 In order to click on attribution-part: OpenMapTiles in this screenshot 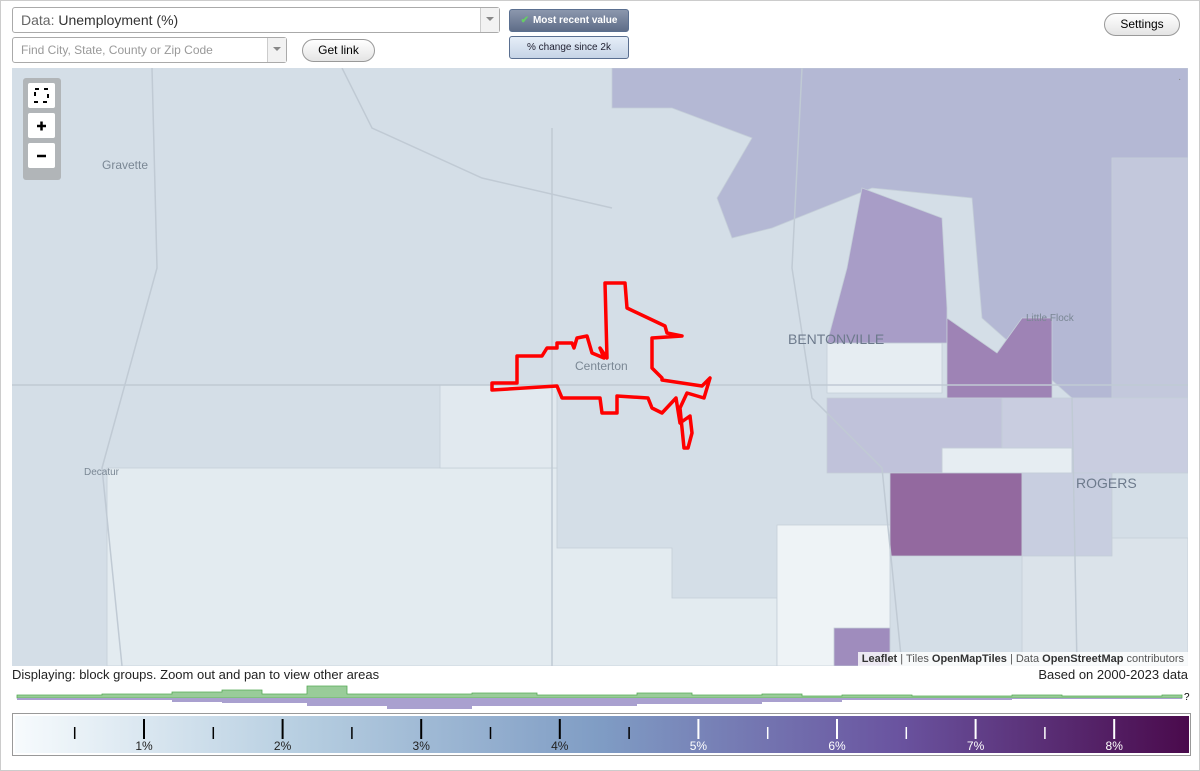, I will do `click(969, 659)`.